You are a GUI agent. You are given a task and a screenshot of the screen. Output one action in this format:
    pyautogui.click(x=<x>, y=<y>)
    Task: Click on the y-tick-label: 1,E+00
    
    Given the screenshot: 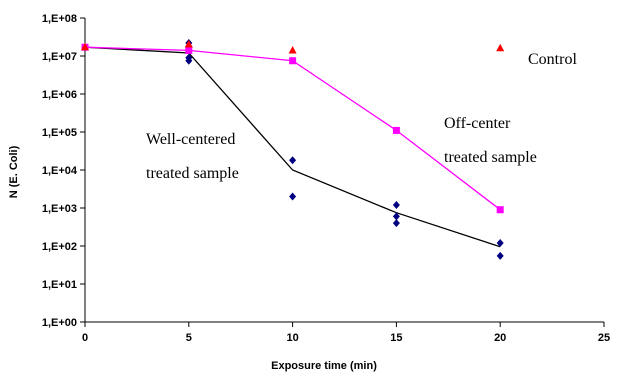 What is the action you would take?
    pyautogui.click(x=59, y=323)
    